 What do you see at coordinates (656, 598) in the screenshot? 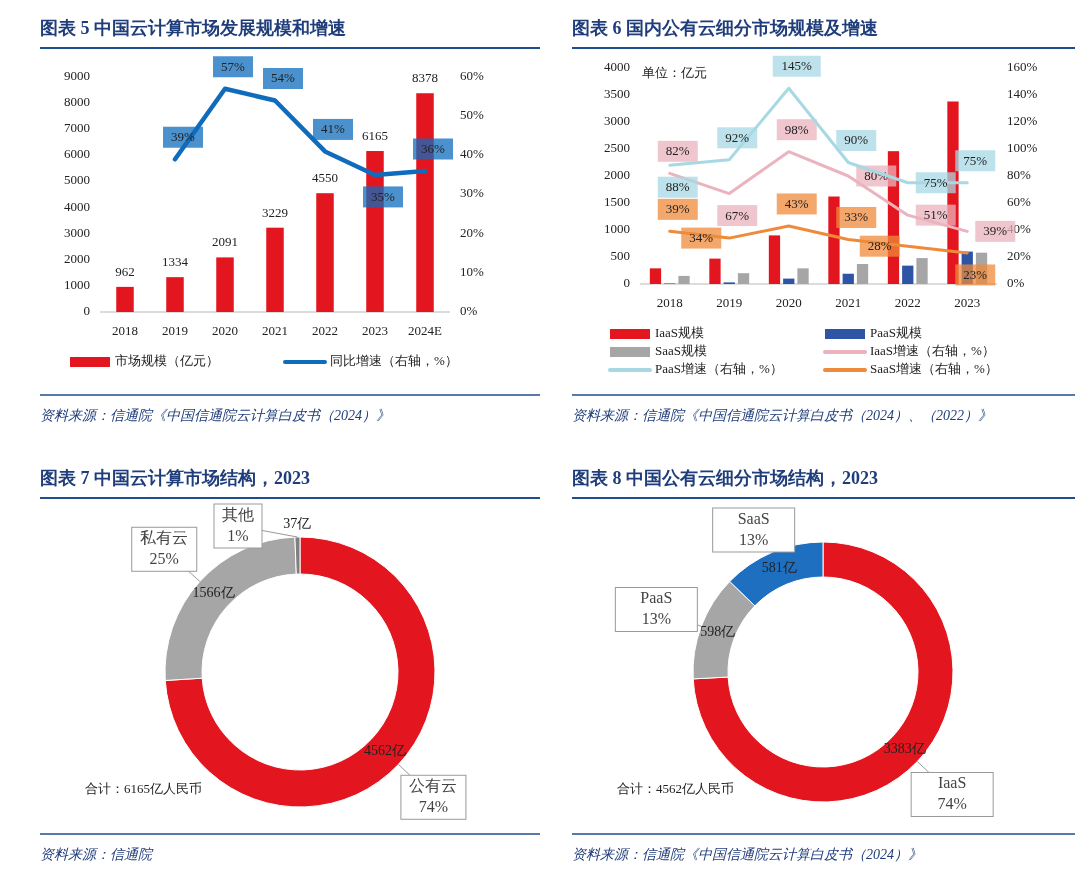
I see `slice-label: PaaS` at bounding box center [656, 598].